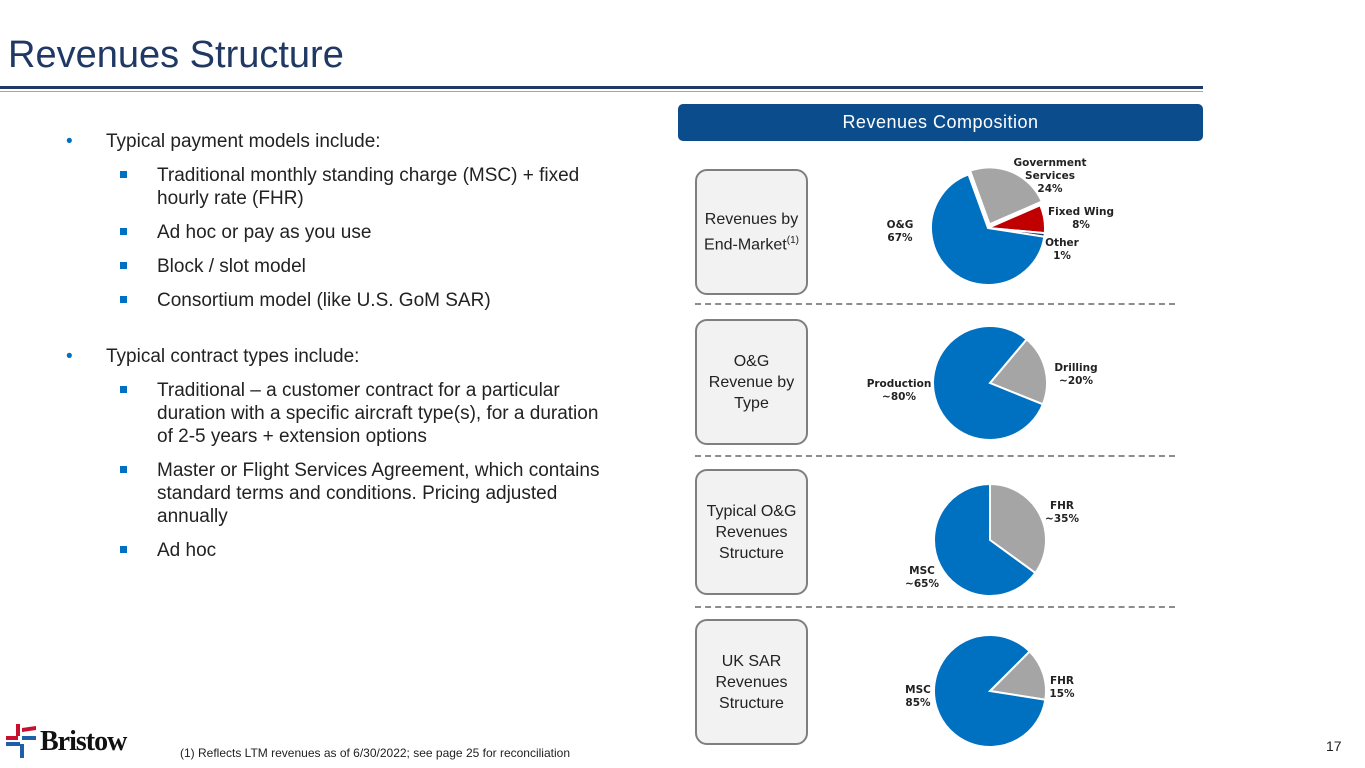 This screenshot has width=1365, height=768. What do you see at coordinates (922, 577) in the screenshot?
I see `pie-label: MSC ~65%` at bounding box center [922, 577].